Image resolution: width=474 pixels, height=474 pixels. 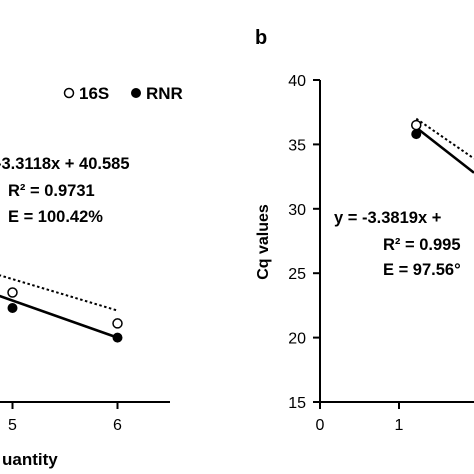 I want to click on panel-b-data, so click(x=442, y=145).